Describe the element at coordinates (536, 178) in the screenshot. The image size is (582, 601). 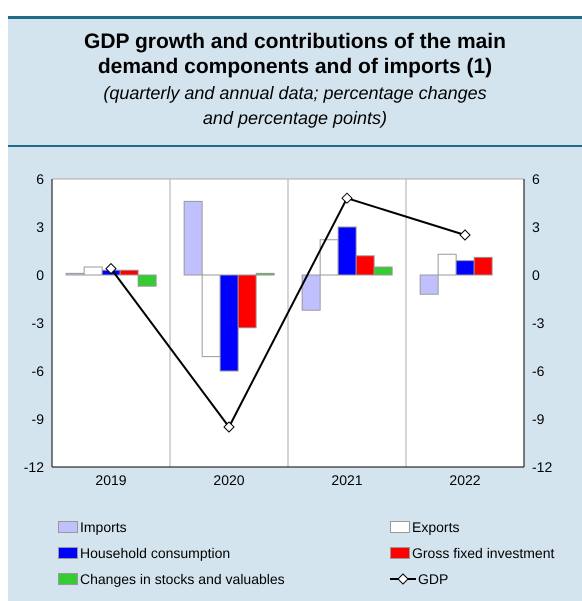
I see `y2-tick-label: 6` at that location.